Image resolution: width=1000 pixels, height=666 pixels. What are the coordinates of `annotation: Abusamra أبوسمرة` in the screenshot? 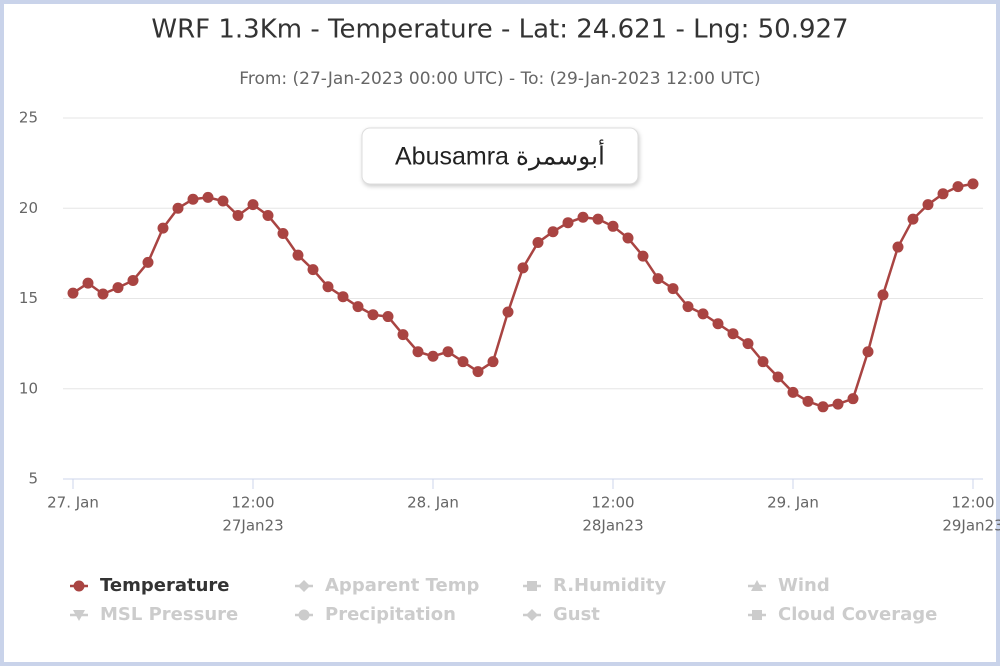 It's located at (500, 156).